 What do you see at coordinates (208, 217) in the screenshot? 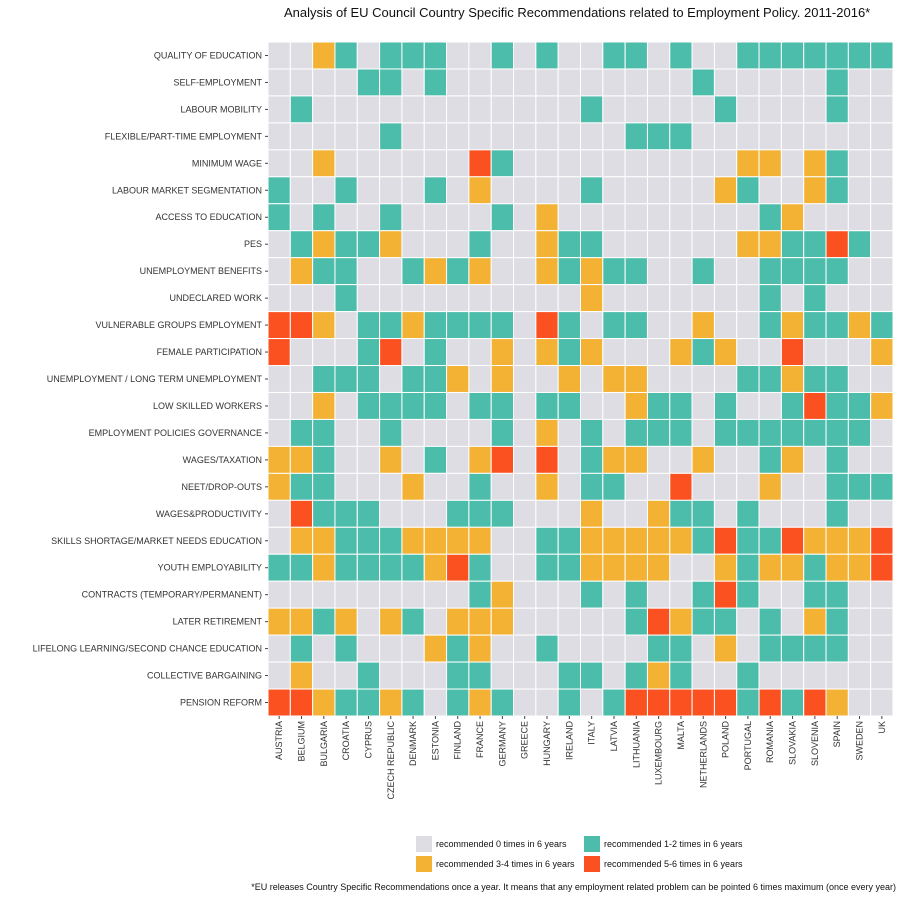
I see `y-tick-label: ACCESS TO EDUCATION` at bounding box center [208, 217].